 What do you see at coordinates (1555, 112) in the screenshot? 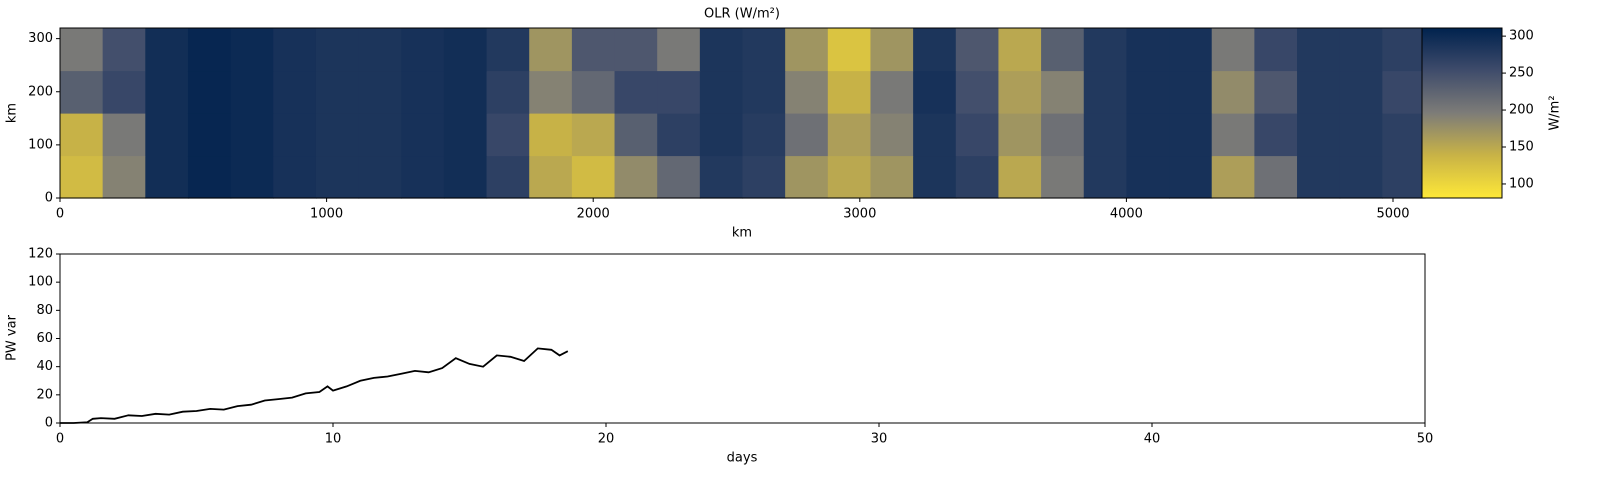
I see `colorbar-label: W/m²` at bounding box center [1555, 112].